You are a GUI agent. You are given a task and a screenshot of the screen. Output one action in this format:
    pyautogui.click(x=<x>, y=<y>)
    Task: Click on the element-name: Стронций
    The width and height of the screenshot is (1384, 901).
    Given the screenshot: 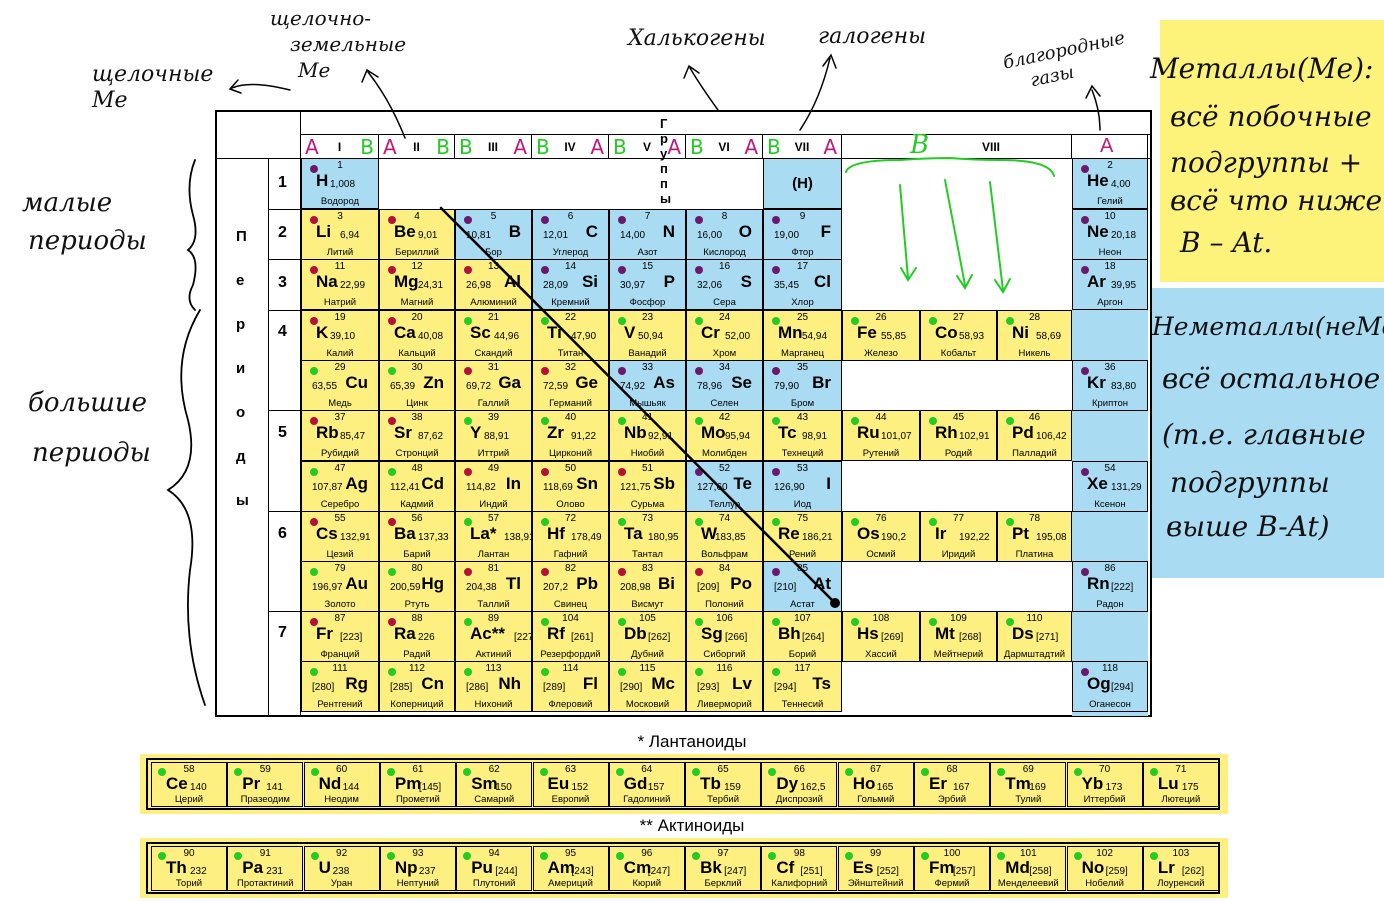 What is the action you would take?
    pyautogui.click(x=417, y=453)
    